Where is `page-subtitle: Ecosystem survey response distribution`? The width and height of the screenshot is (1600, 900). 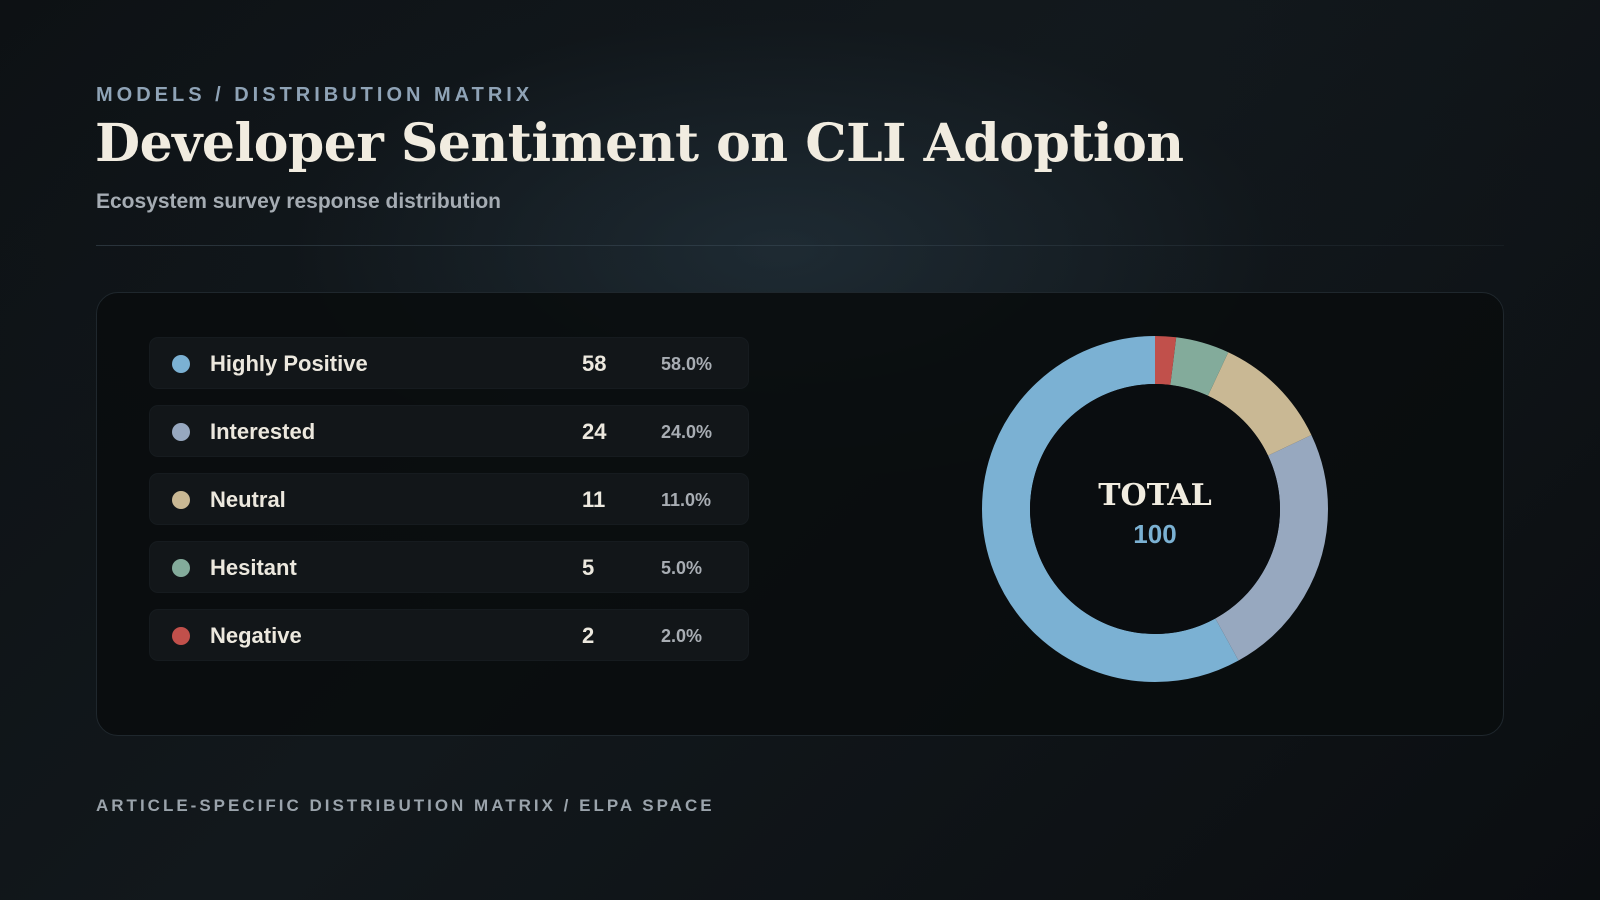 page-subtitle: Ecosystem survey response distribution is located at coordinates (298, 201).